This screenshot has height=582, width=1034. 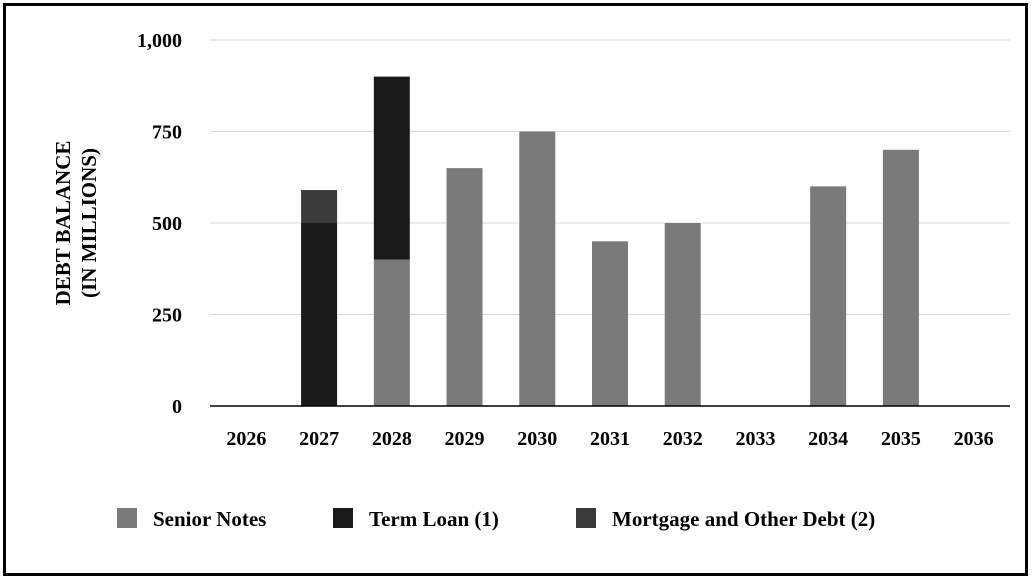 I want to click on y-tick-label: 500, so click(x=167, y=224).